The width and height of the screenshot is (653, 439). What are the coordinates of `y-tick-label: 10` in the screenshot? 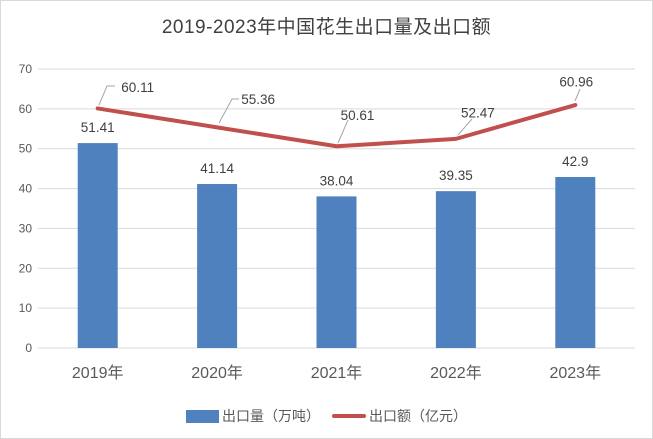 It's located at (26, 308).